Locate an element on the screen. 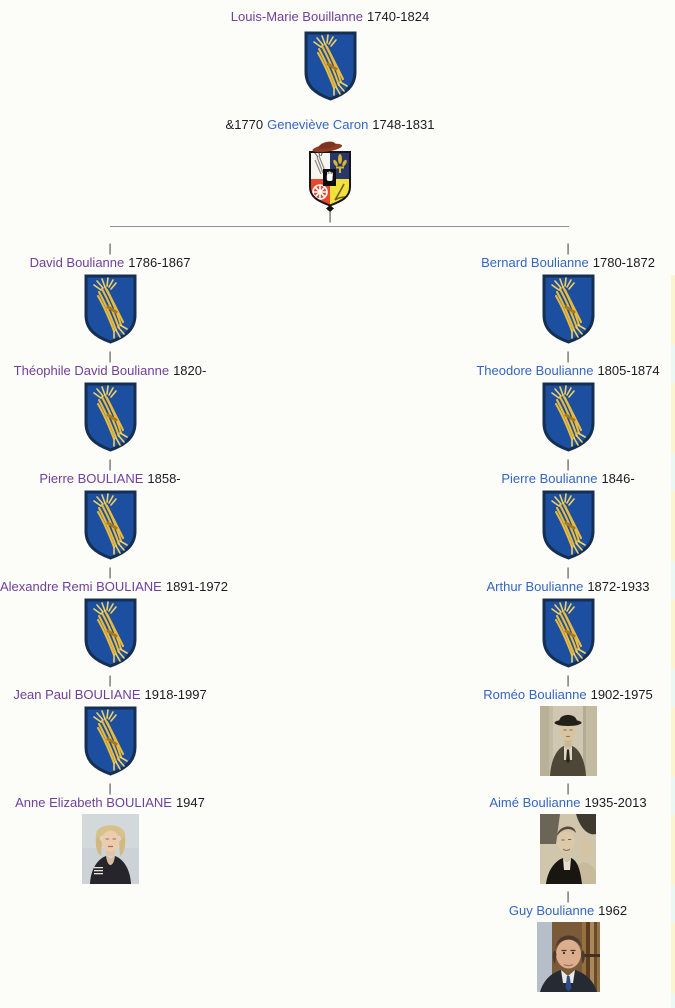  person-node: | Anne Elizabeth BOULIANE 1947 is located at coordinates (110, 835).